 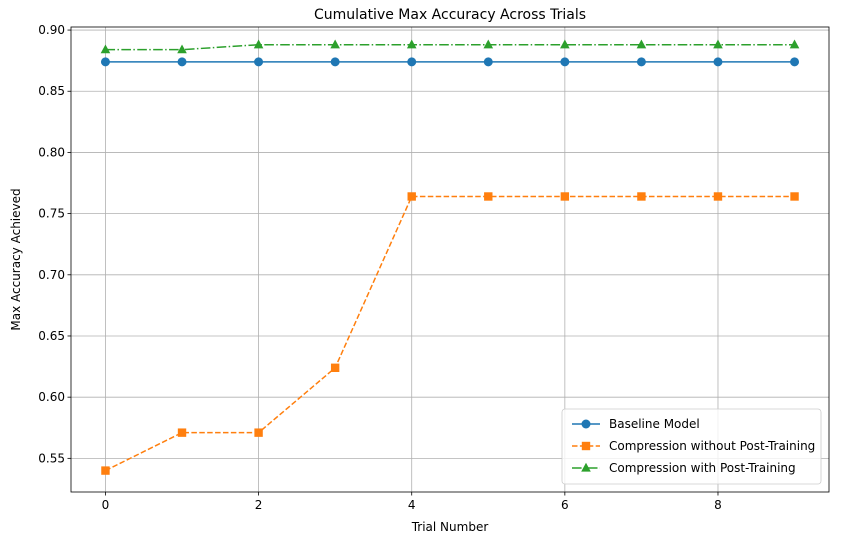 I want to click on y-tick-label: 0.80, so click(x=51, y=152).